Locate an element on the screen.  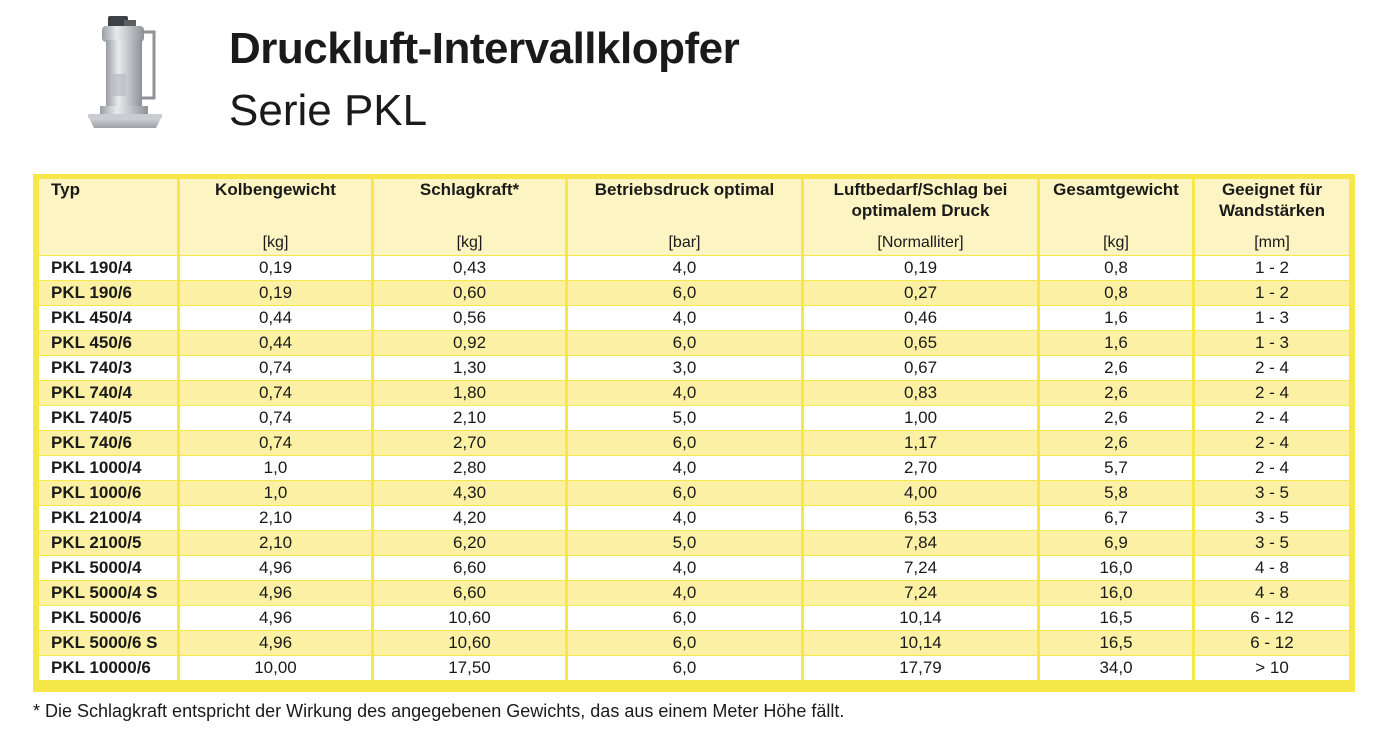
table-cell: 0,92 is located at coordinates (468, 342).